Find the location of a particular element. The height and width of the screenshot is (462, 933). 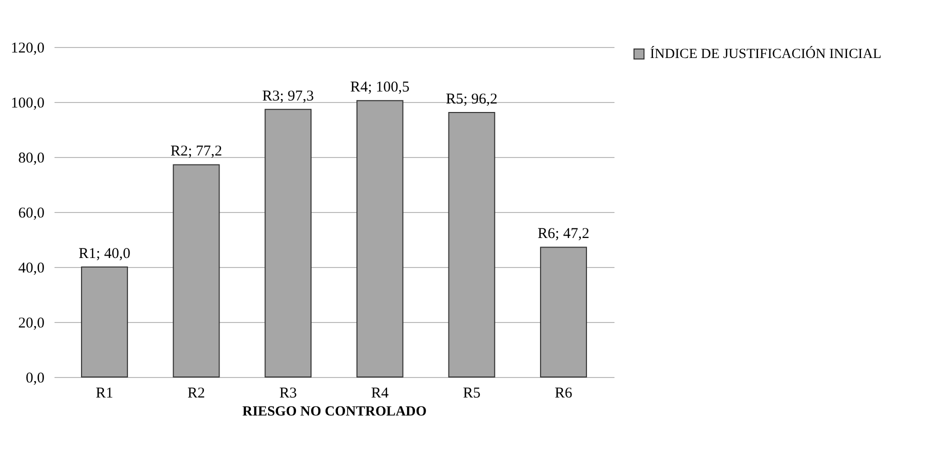

x-tick-label: R2 is located at coordinates (197, 394).